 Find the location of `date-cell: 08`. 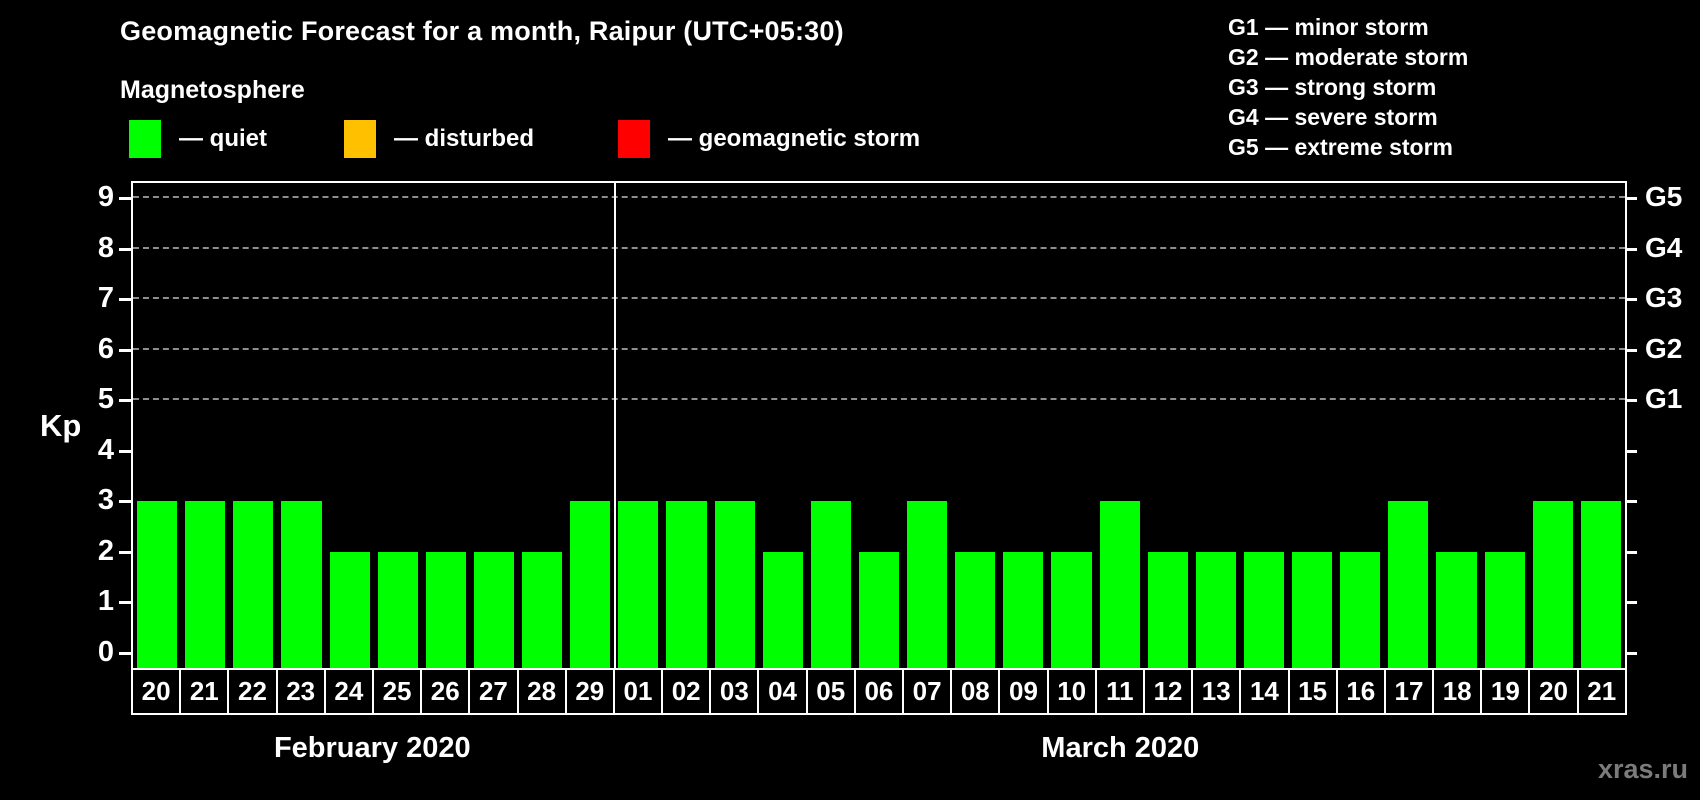

date-cell: 08 is located at coordinates (976, 691).